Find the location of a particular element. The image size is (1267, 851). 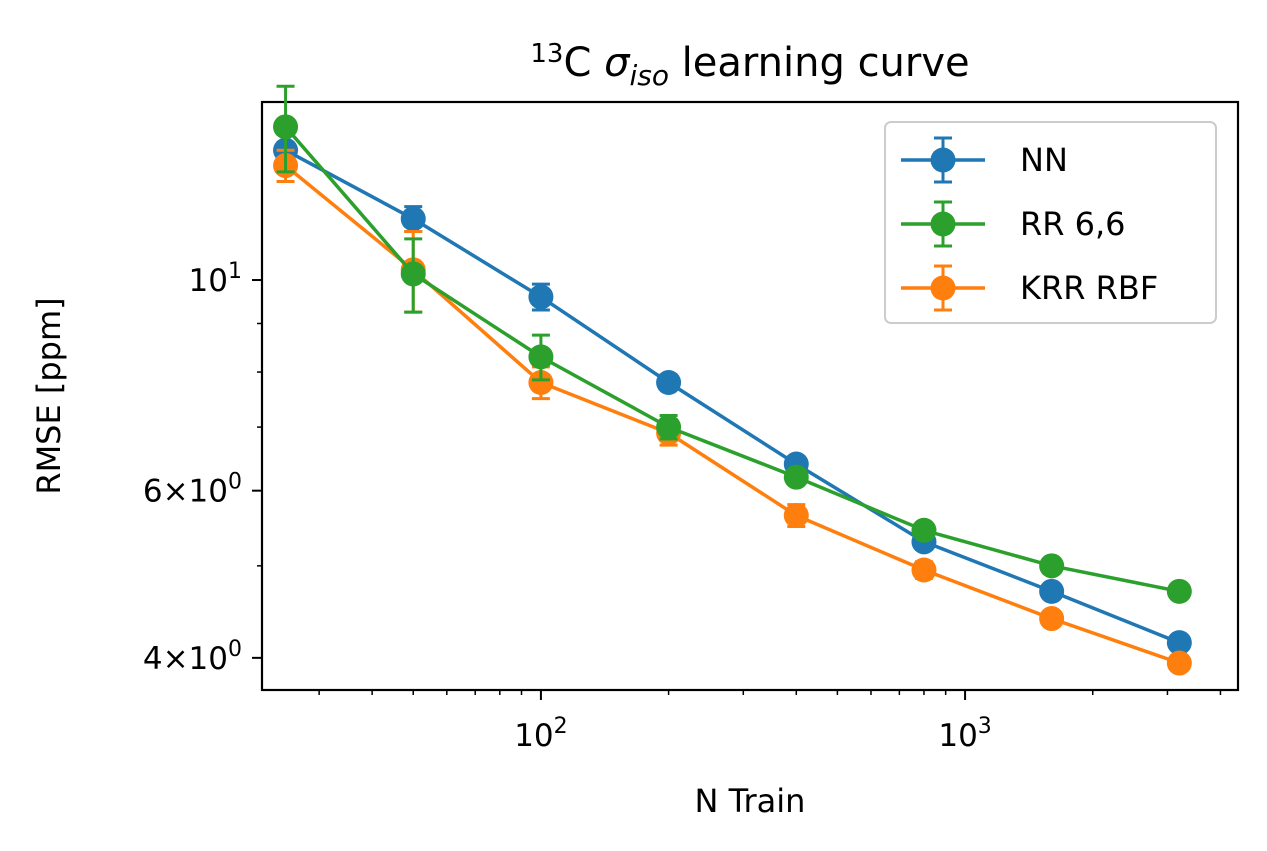

y-tick-label: 4×100 is located at coordinates (192, 657).